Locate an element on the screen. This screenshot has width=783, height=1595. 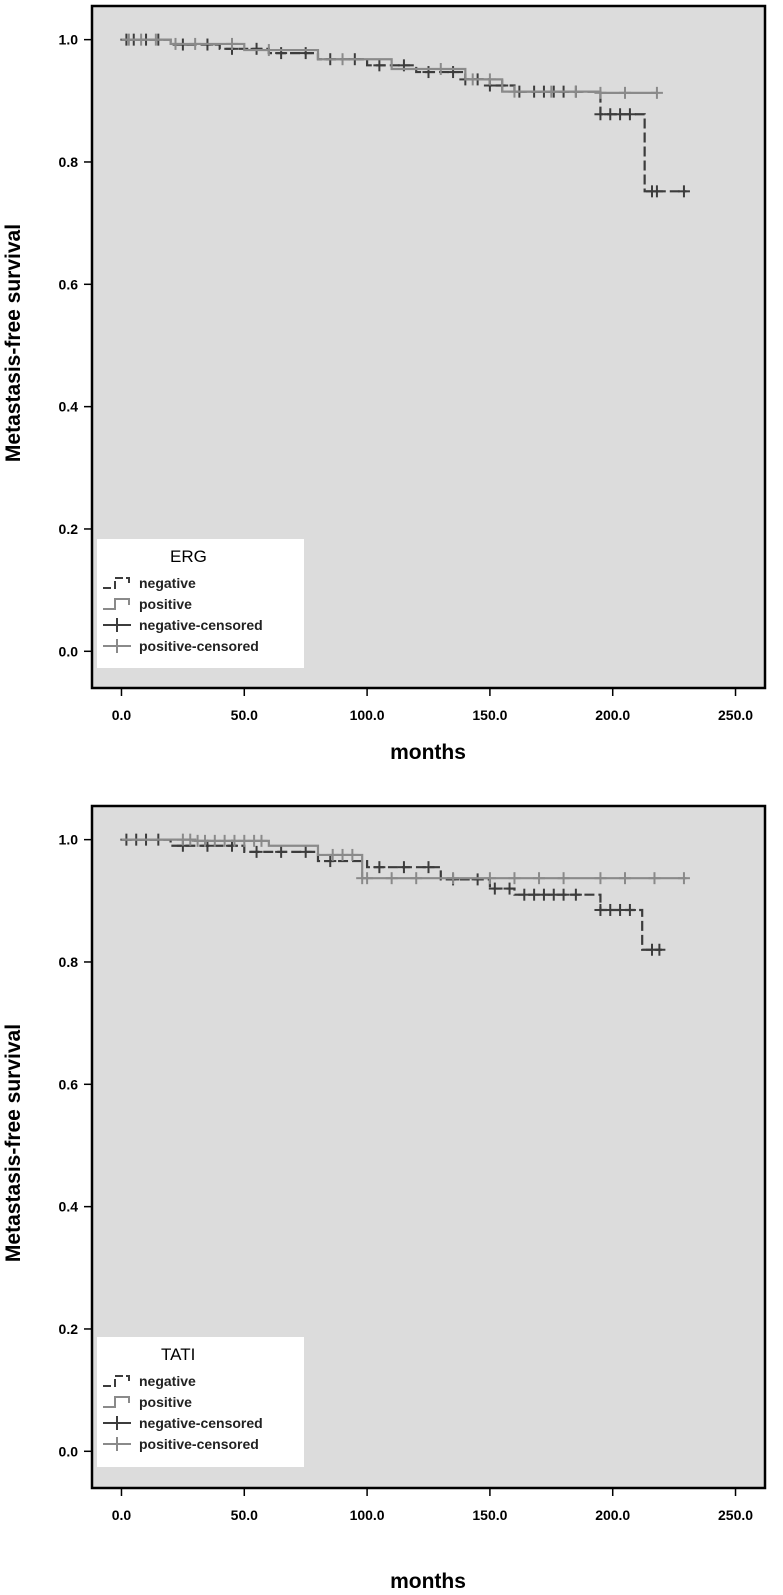
legend-title: TATI is located at coordinates (178, 1354).